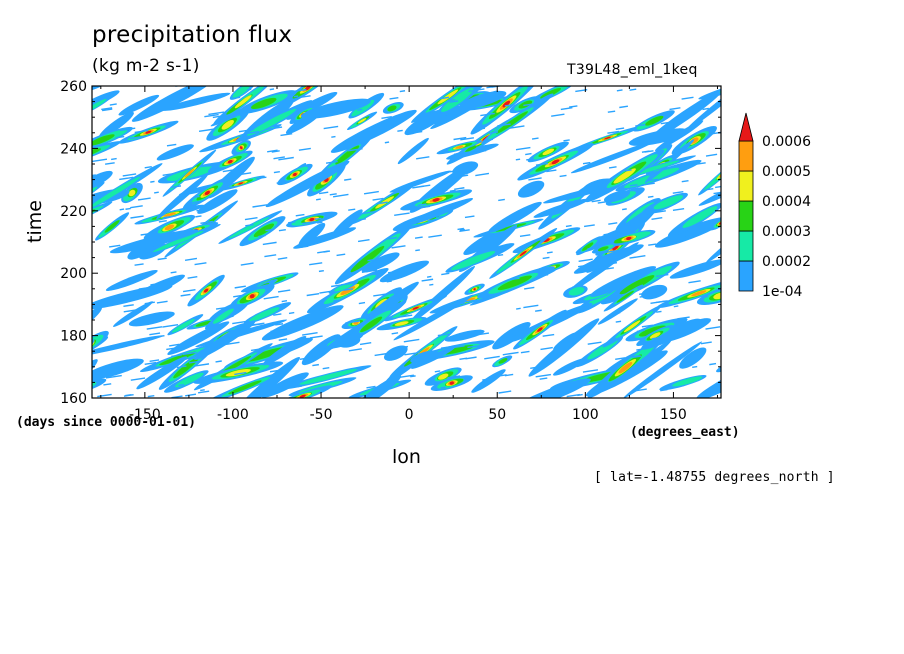 The image size is (904, 654). Describe the element at coordinates (786, 202) in the screenshot. I see `colorbar-label: 0.0004` at that location.